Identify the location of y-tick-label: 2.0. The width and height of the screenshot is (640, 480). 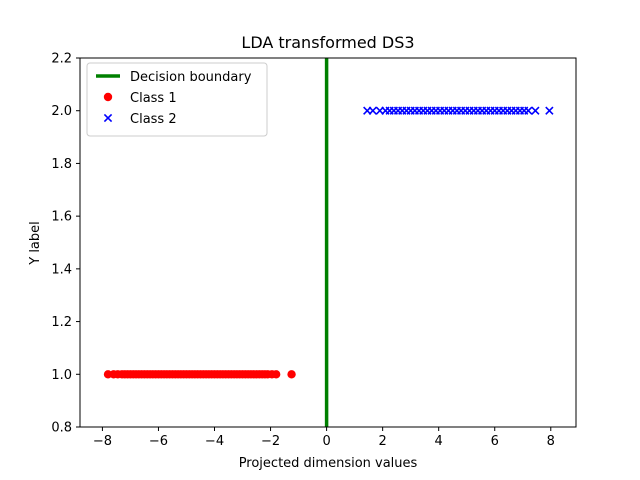
(61, 111).